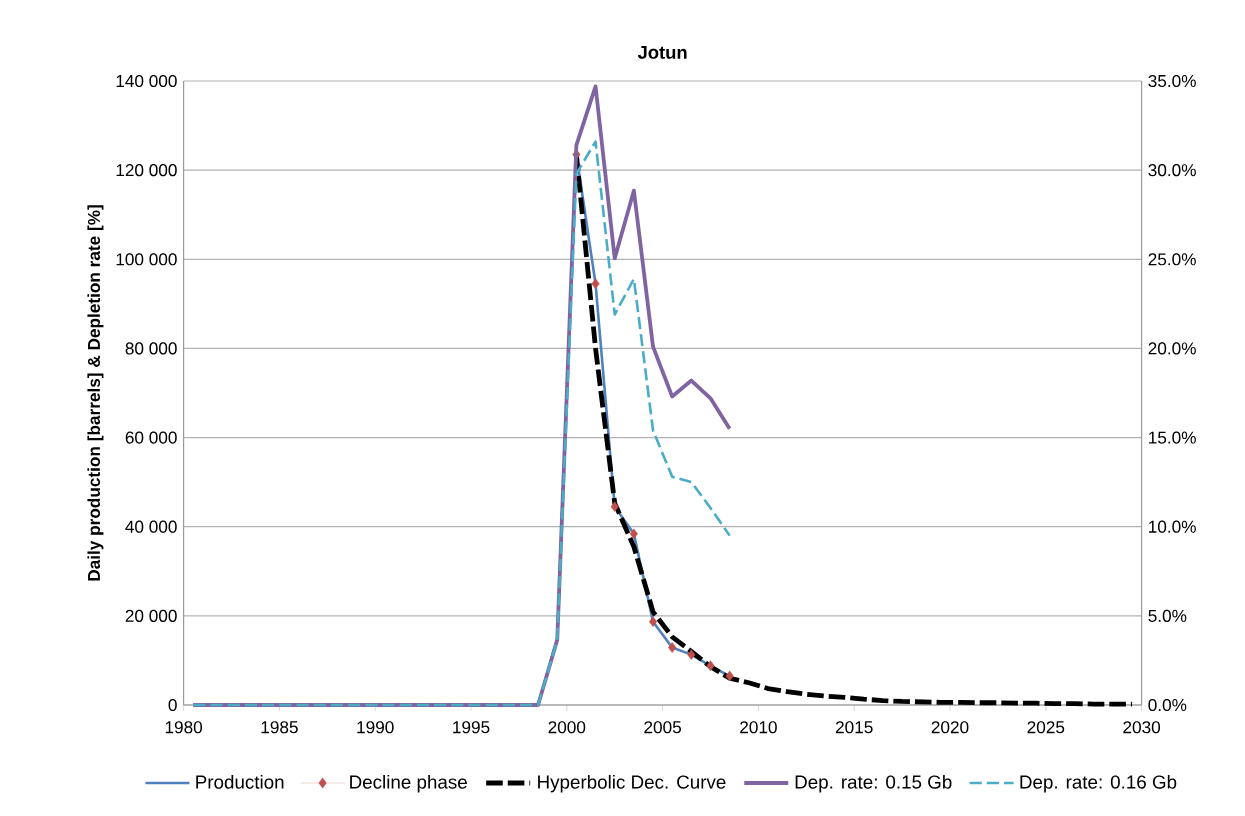  What do you see at coordinates (95, 393) in the screenshot?
I see `y-axis-title: Daily production [barrels] & Depletion rate [%]` at bounding box center [95, 393].